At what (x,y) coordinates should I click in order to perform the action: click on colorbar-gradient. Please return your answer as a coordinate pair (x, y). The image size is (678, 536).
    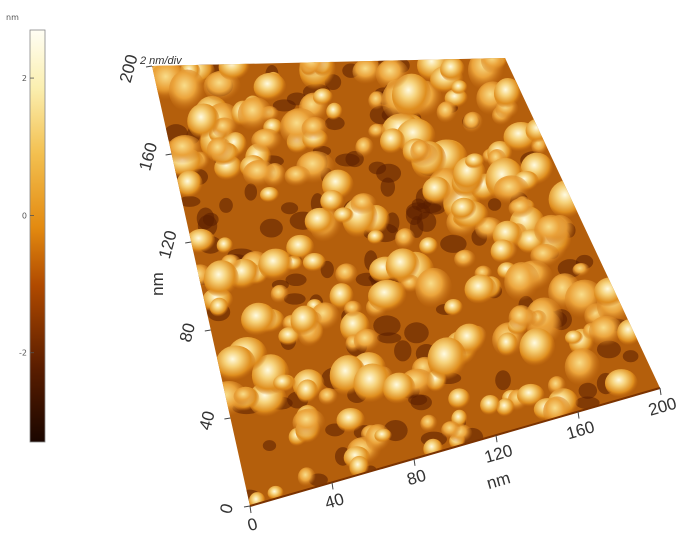
    Looking at the image, I should click on (37, 236).